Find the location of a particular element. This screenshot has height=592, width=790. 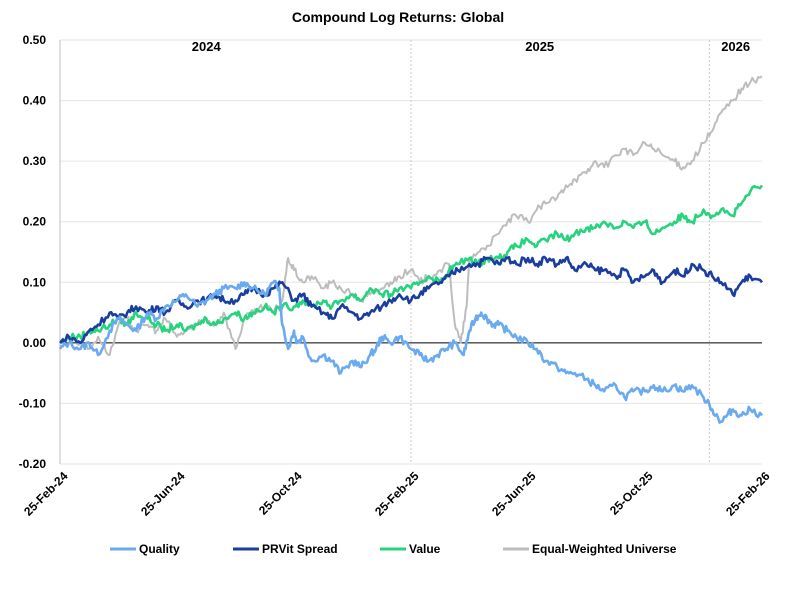

x-tick-label: 25-Feb-26 is located at coordinates (748, 494).